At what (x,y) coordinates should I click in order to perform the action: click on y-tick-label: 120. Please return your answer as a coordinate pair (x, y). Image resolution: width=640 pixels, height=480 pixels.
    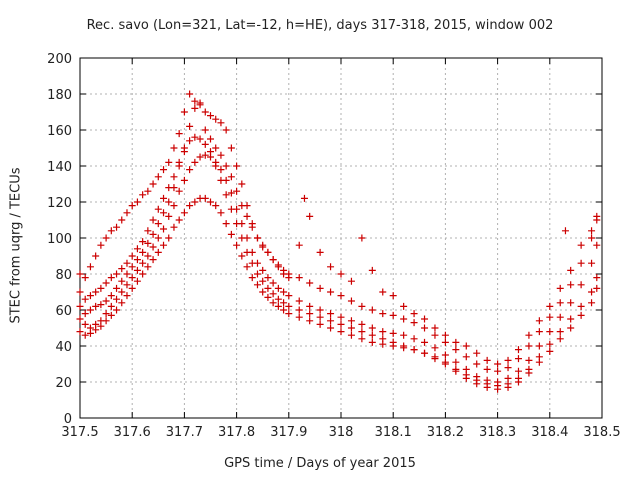
    Looking at the image, I should click on (59, 203).